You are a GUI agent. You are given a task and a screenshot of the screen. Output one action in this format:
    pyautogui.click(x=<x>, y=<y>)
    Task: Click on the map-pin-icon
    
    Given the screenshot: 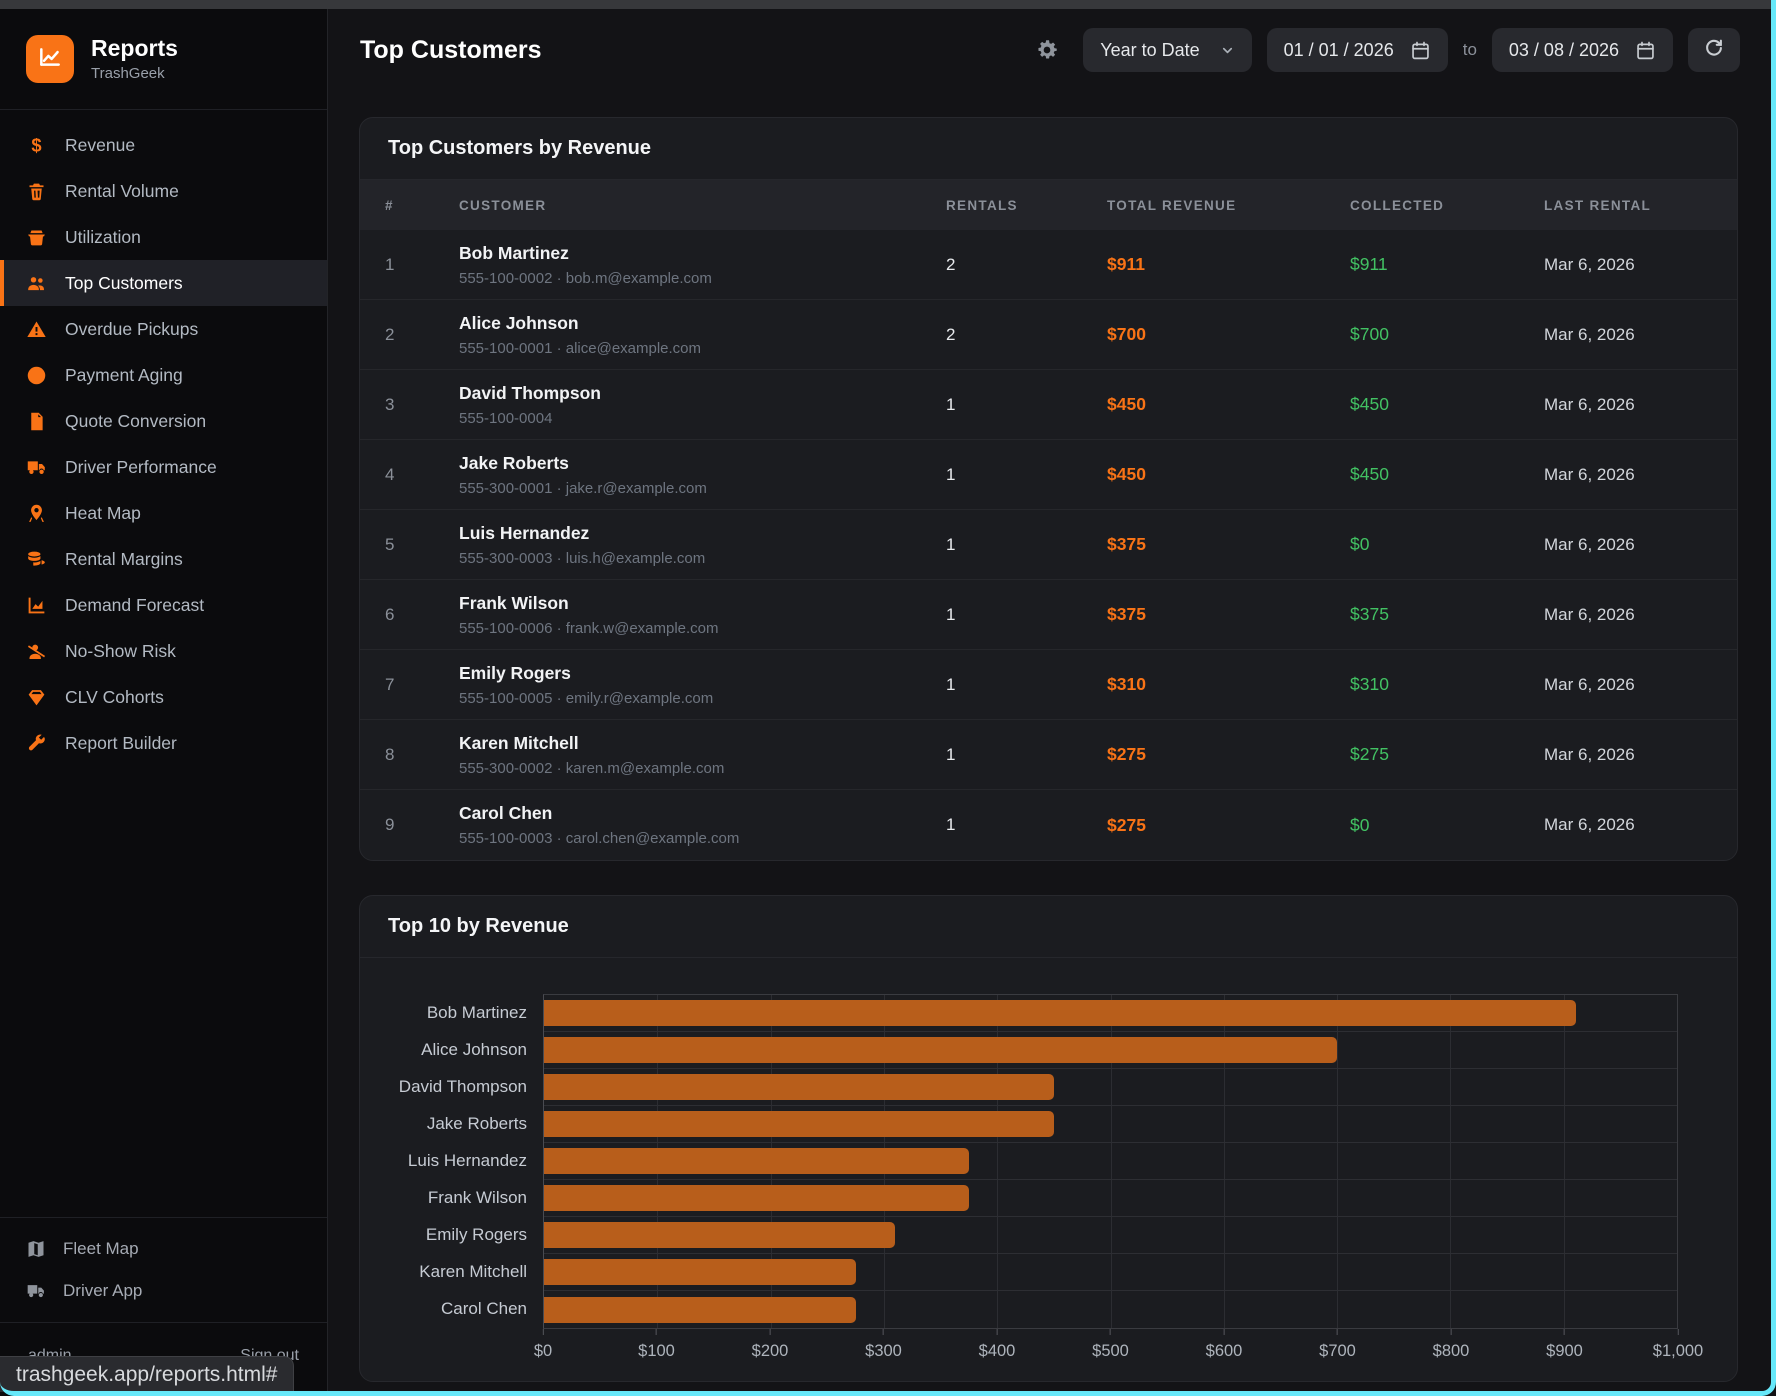 What is the action you would take?
    pyautogui.click(x=36, y=513)
    